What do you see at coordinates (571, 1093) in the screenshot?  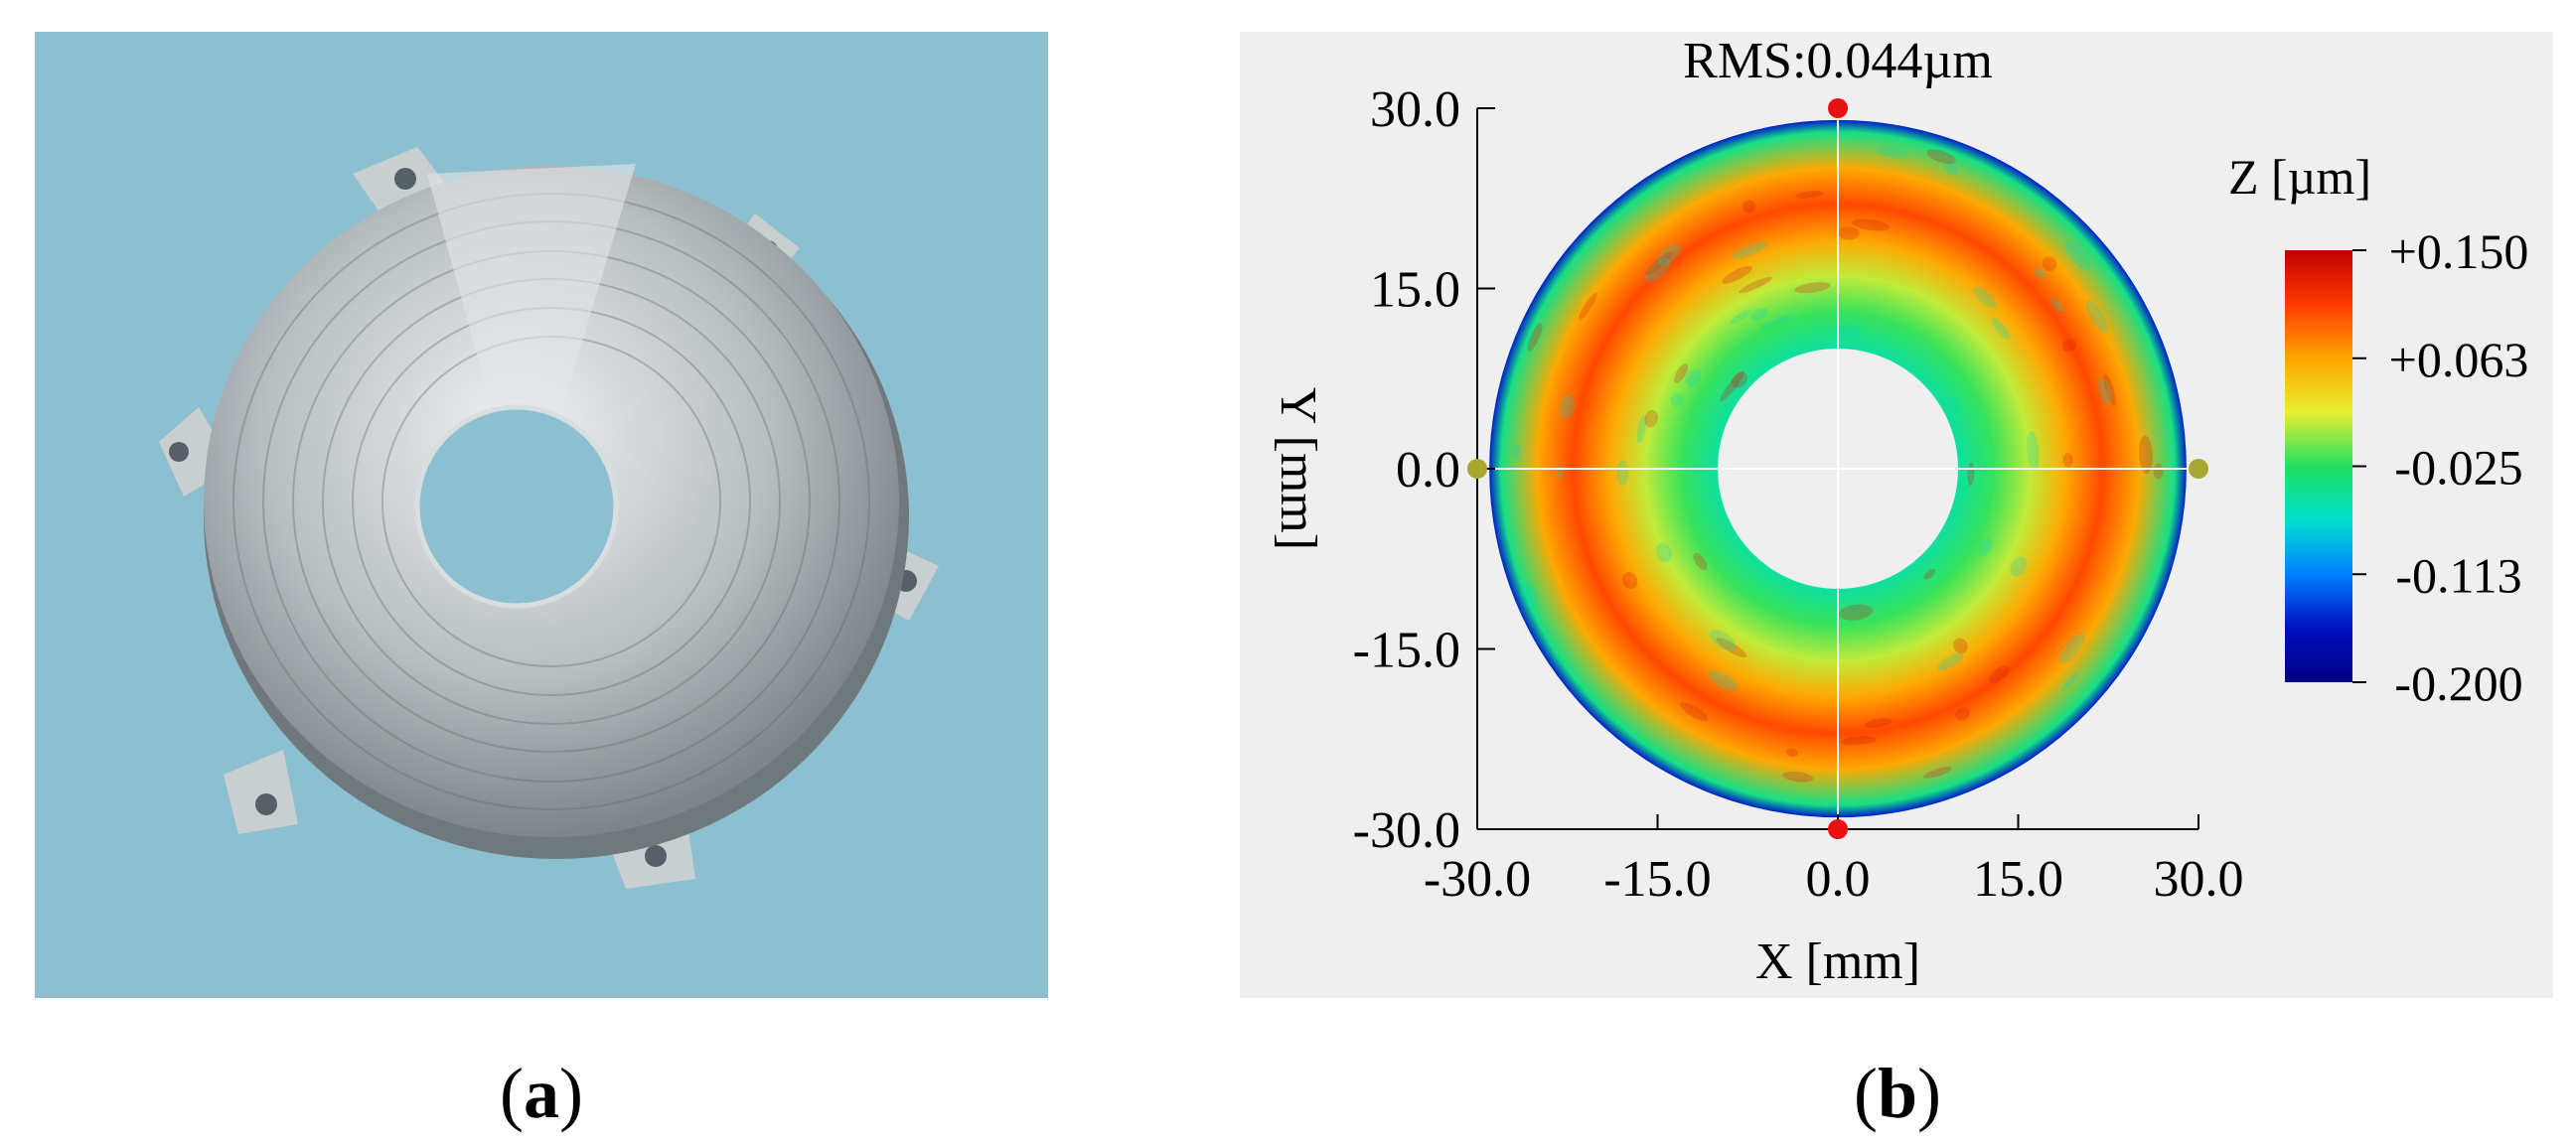 I see `caption-a-close: )` at bounding box center [571, 1093].